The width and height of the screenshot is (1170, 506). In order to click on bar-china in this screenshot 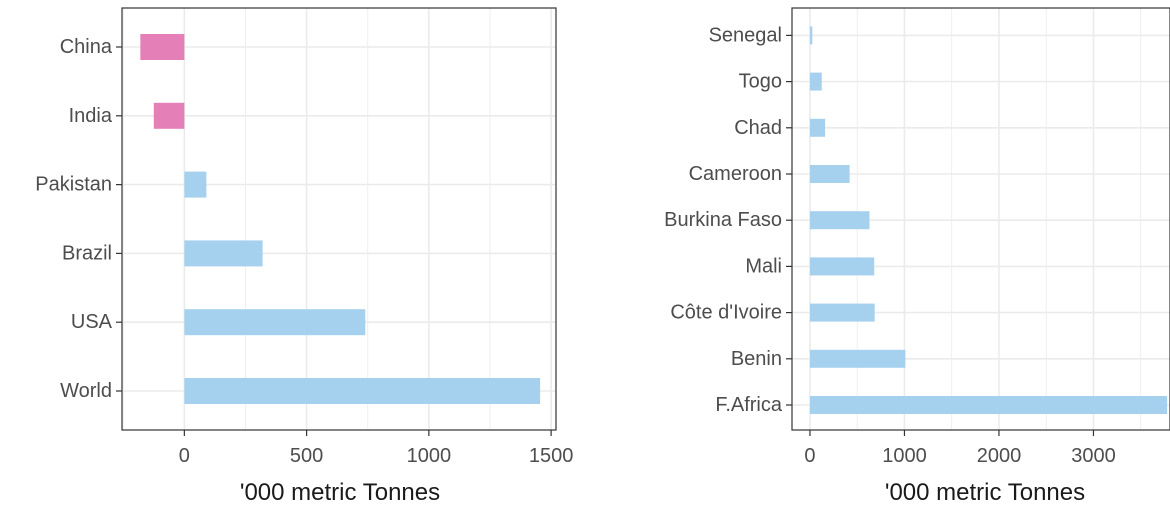, I will do `click(162, 47)`.